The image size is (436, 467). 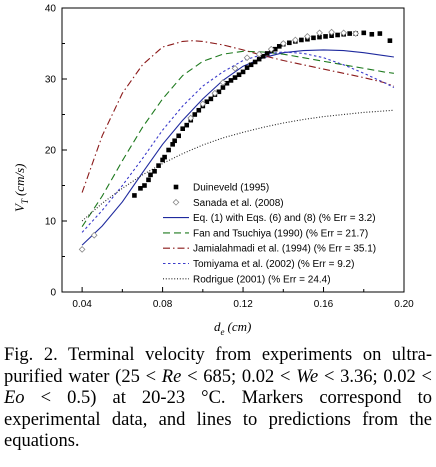 What do you see at coordinates (51, 80) in the screenshot?
I see `y-tick-label: 30` at bounding box center [51, 80].